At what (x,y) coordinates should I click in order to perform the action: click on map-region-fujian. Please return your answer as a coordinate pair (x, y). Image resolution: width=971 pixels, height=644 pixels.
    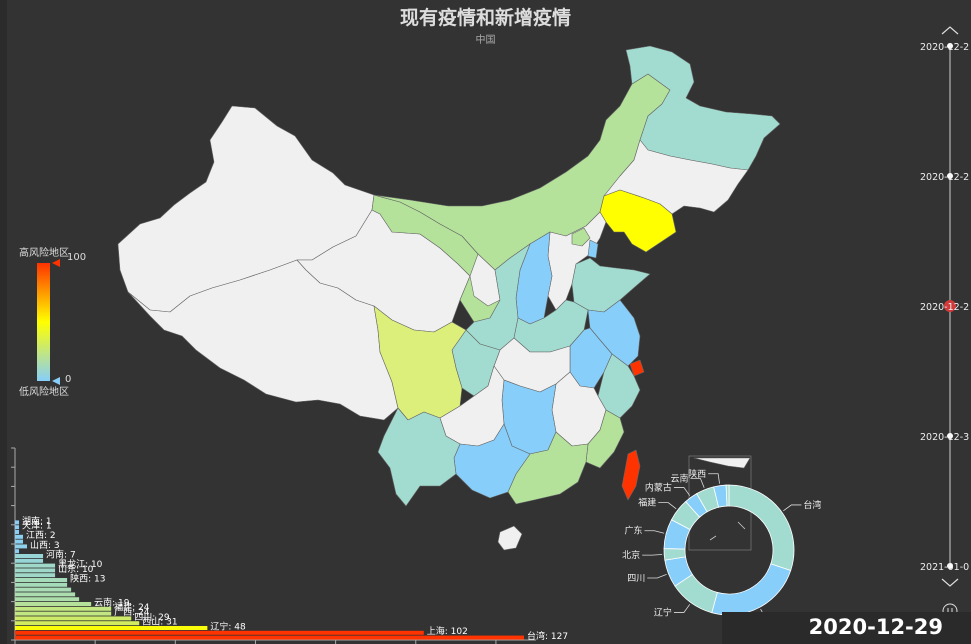
    Looking at the image, I should click on (605, 439).